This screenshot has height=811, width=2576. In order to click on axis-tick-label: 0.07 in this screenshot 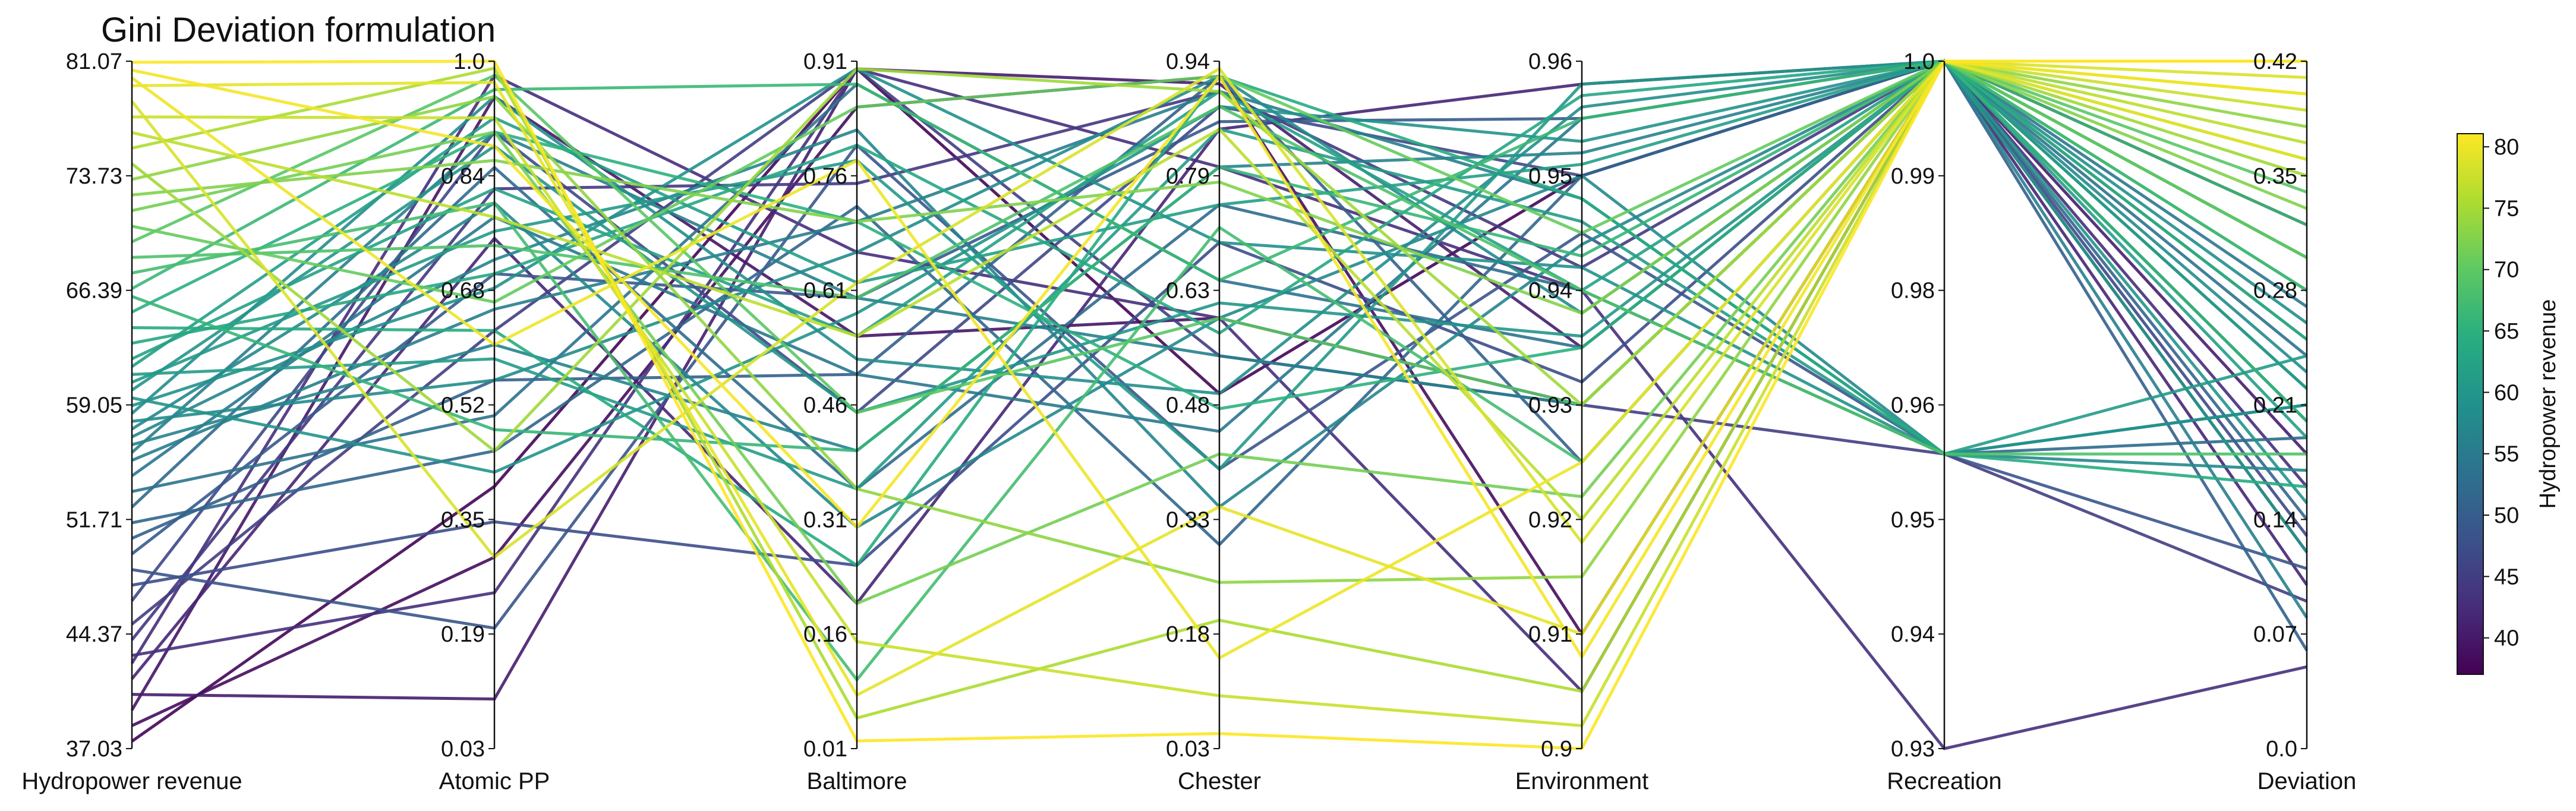, I will do `click(2275, 634)`.